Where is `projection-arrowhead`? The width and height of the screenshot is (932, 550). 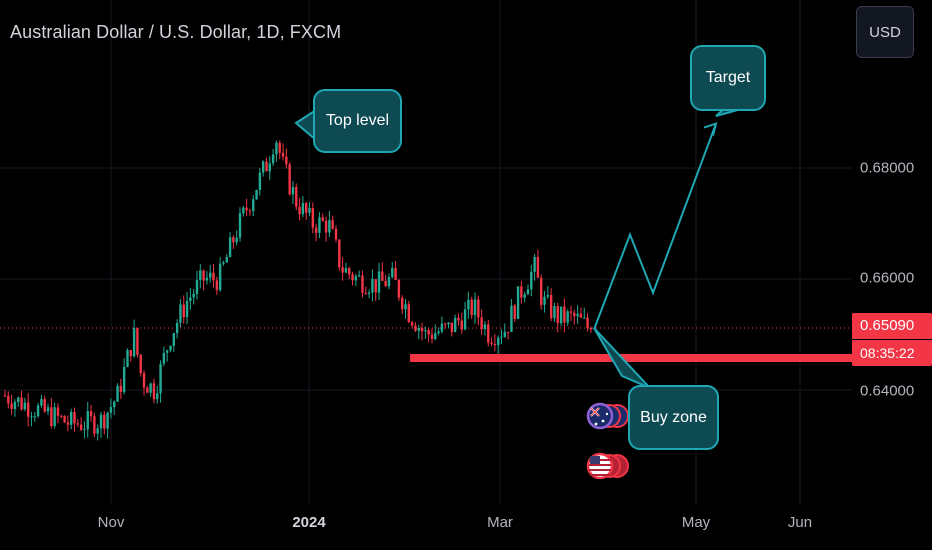 projection-arrowhead is located at coordinates (710, 129).